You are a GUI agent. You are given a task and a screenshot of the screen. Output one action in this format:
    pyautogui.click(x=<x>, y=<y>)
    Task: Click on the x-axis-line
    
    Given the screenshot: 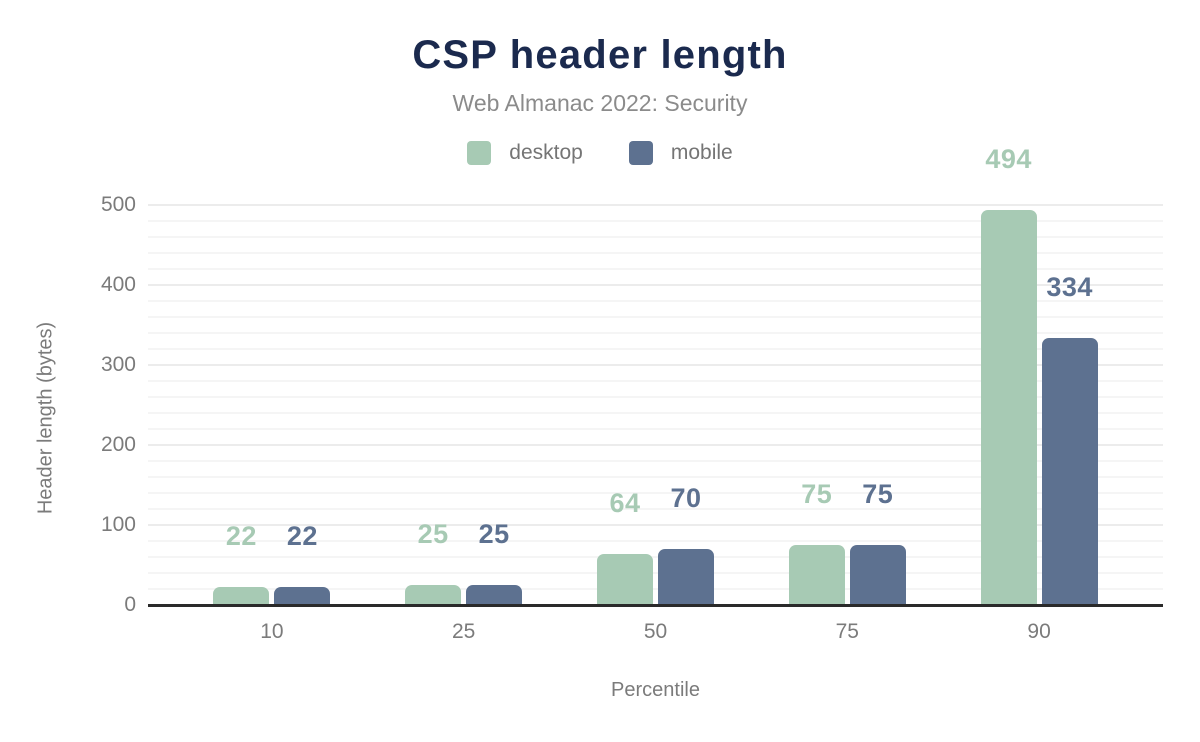 What is the action you would take?
    pyautogui.click(x=655, y=605)
    